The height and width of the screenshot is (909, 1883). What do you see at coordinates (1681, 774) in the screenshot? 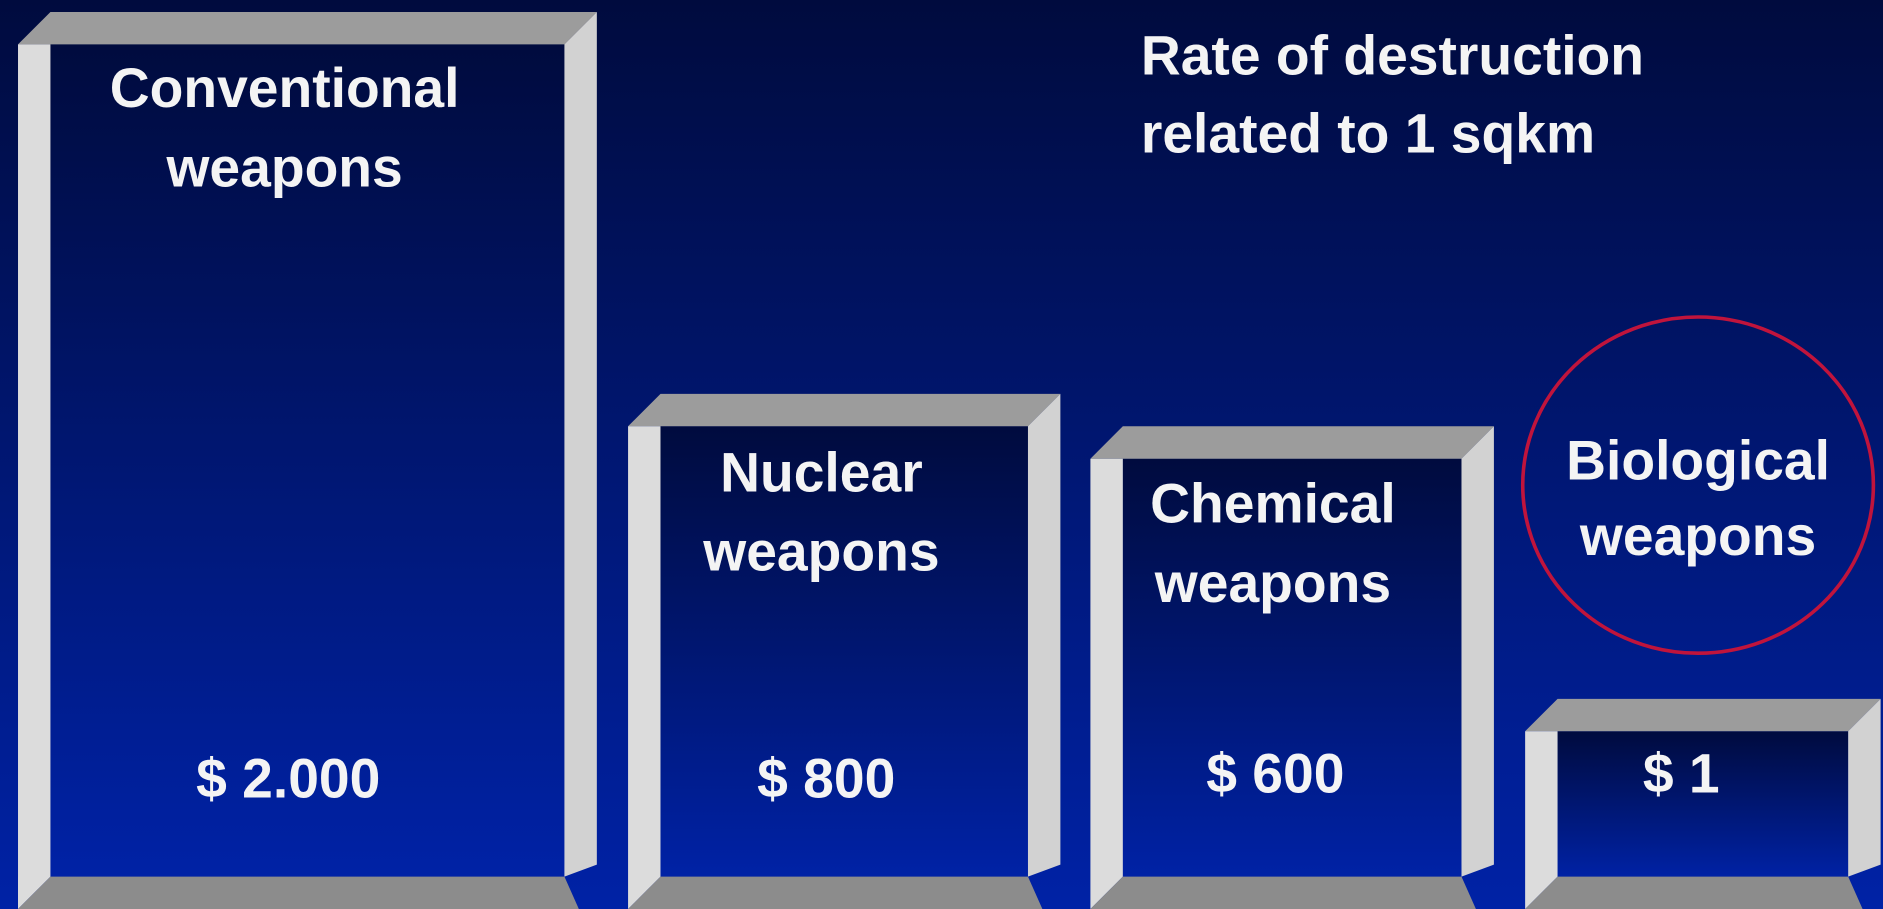
I see `box-price: $ 1` at bounding box center [1681, 774].